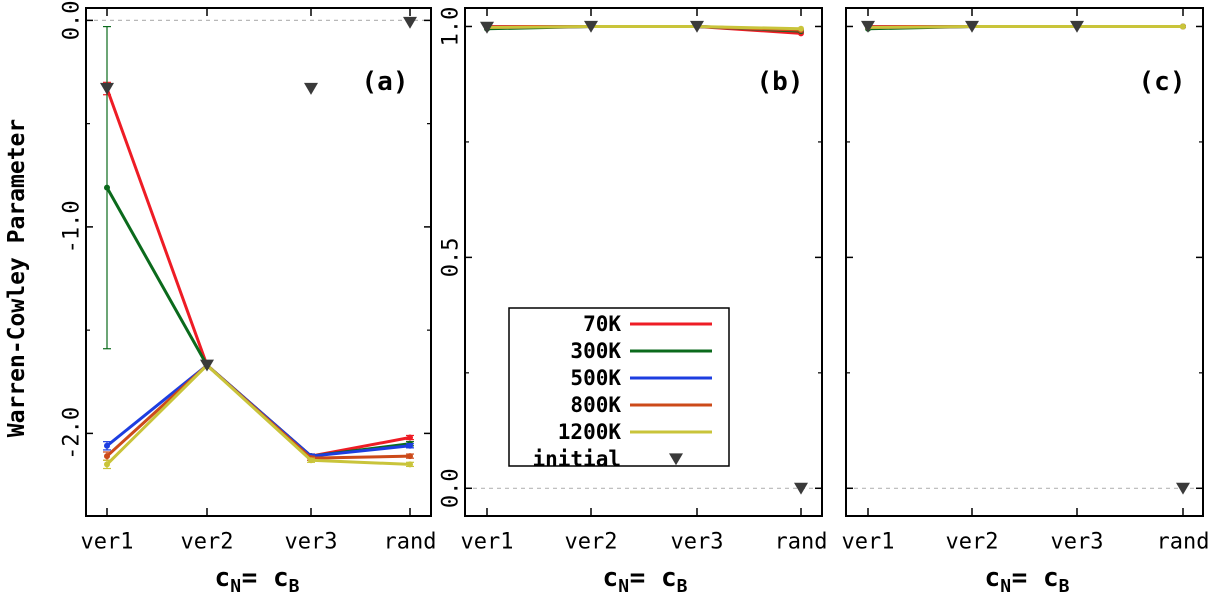  I want to click on x-axis-label-c: cN = cB, so click(1027, 580).